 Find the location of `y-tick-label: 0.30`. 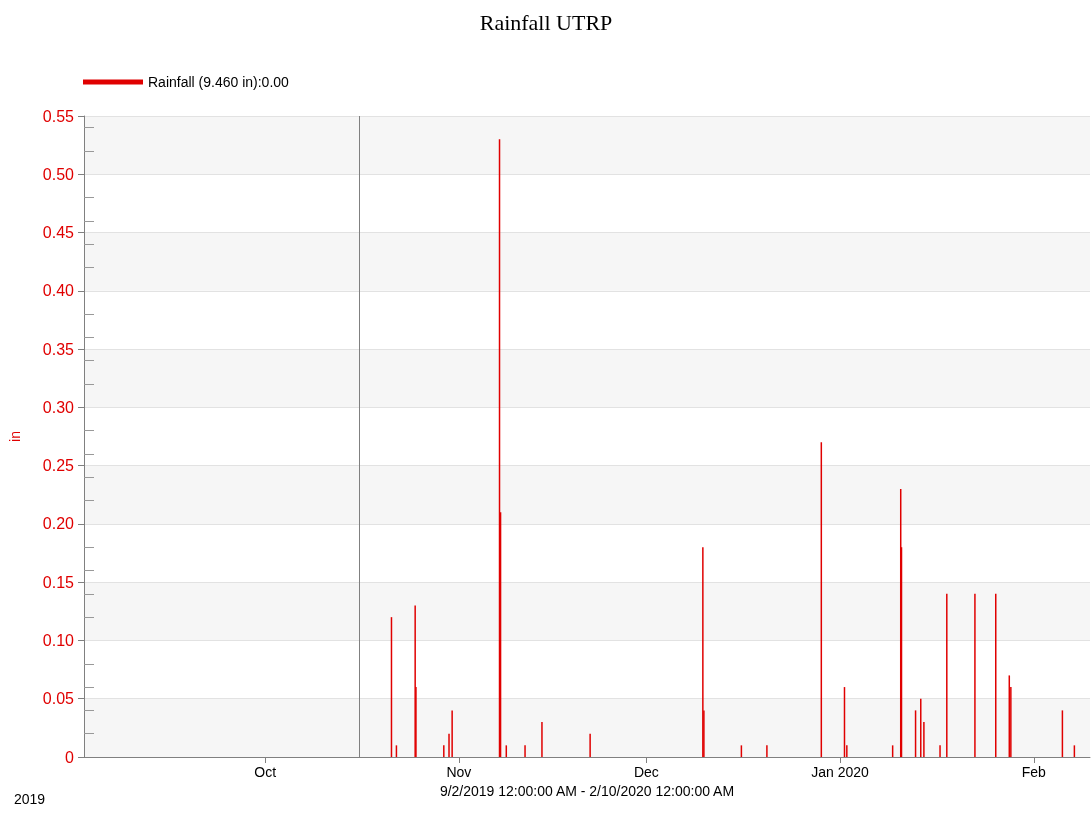

y-tick-label: 0.30 is located at coordinates (58, 407).